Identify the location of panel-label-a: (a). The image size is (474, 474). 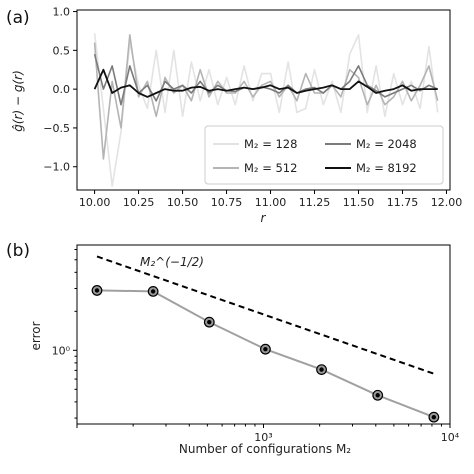
(18, 18).